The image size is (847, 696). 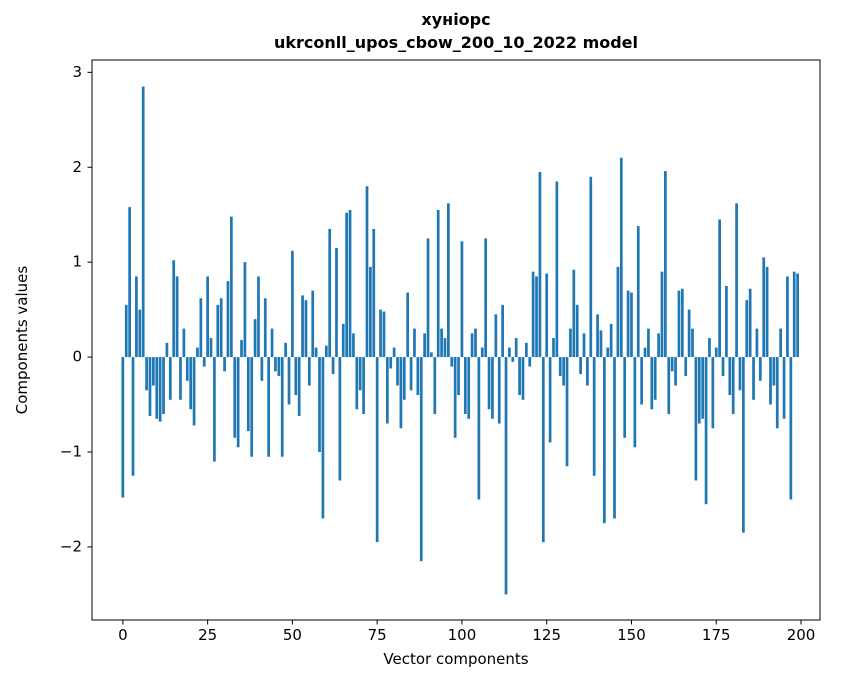 I want to click on x-tick-label: 175, so click(x=716, y=635).